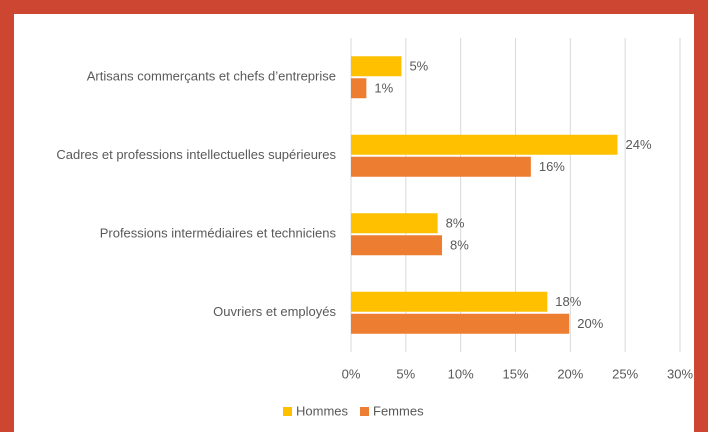 This screenshot has height=432, width=708. I want to click on legend-label: Hommes, so click(322, 410).